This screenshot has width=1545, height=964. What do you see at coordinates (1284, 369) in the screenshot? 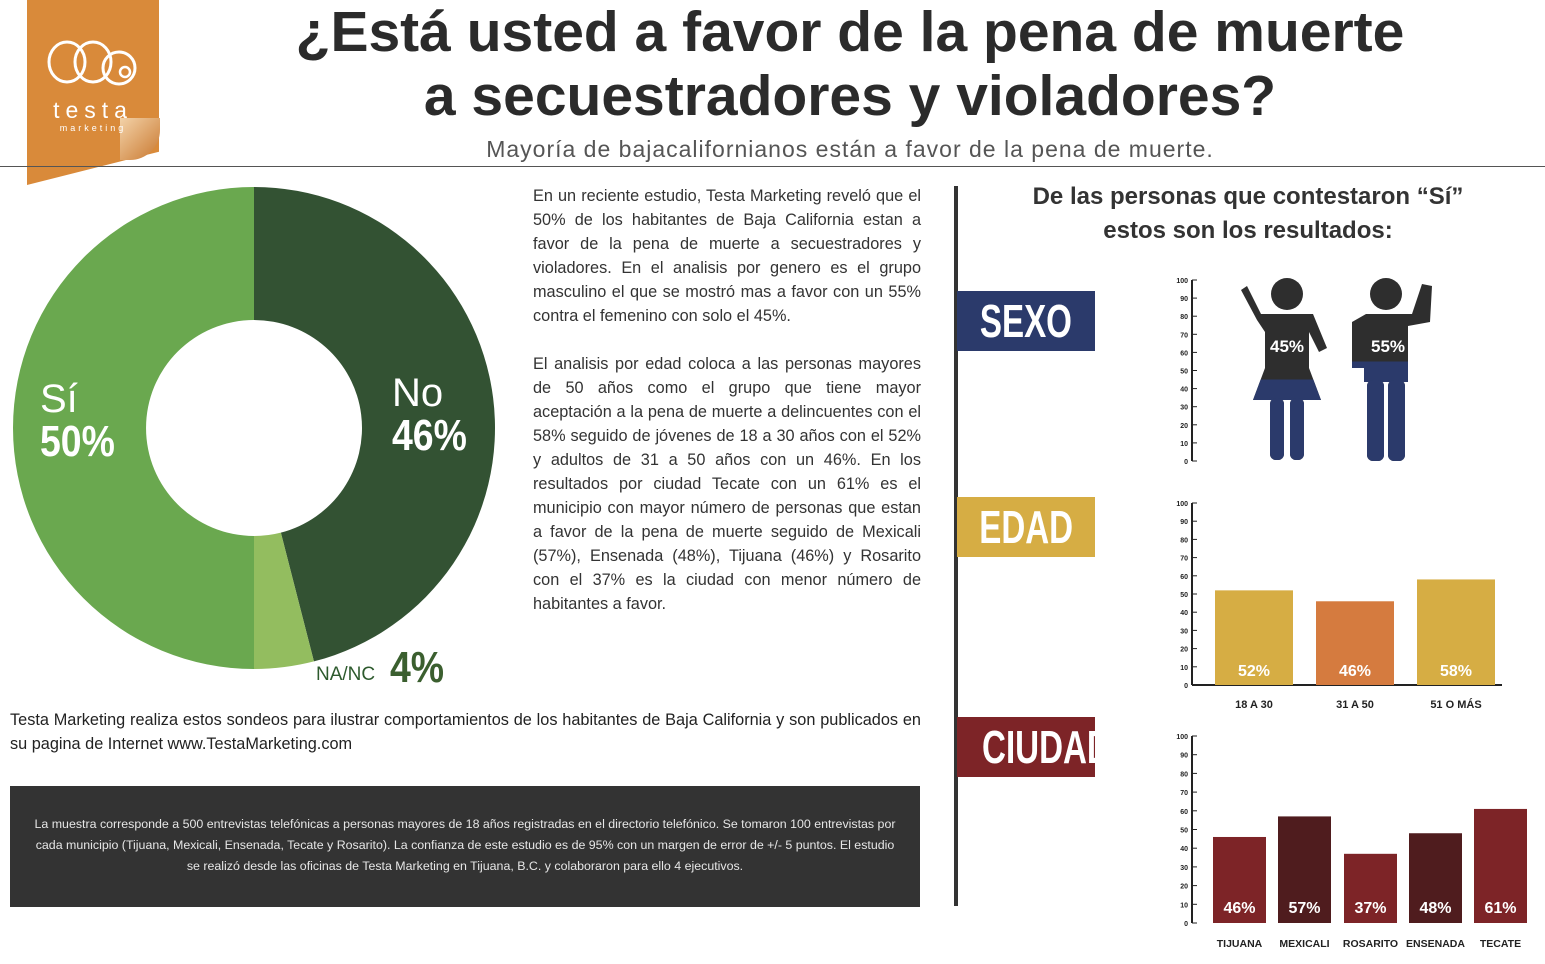
I see `woman-figure-icon` at bounding box center [1284, 369].